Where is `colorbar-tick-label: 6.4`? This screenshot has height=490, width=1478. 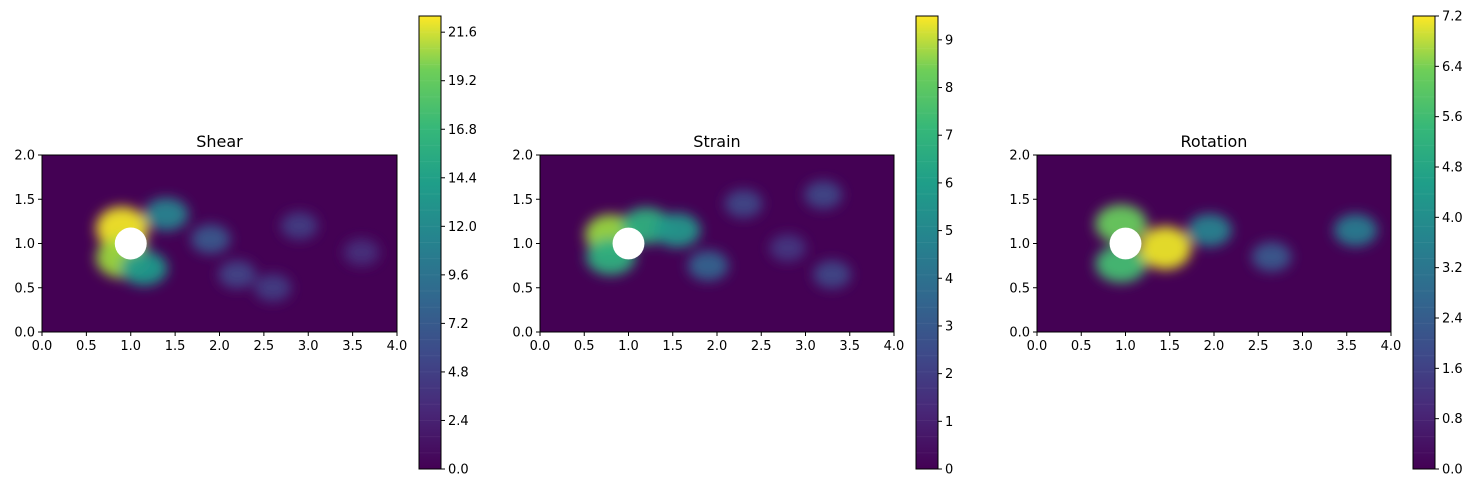
colorbar-tick-label: 6.4 is located at coordinates (1452, 67).